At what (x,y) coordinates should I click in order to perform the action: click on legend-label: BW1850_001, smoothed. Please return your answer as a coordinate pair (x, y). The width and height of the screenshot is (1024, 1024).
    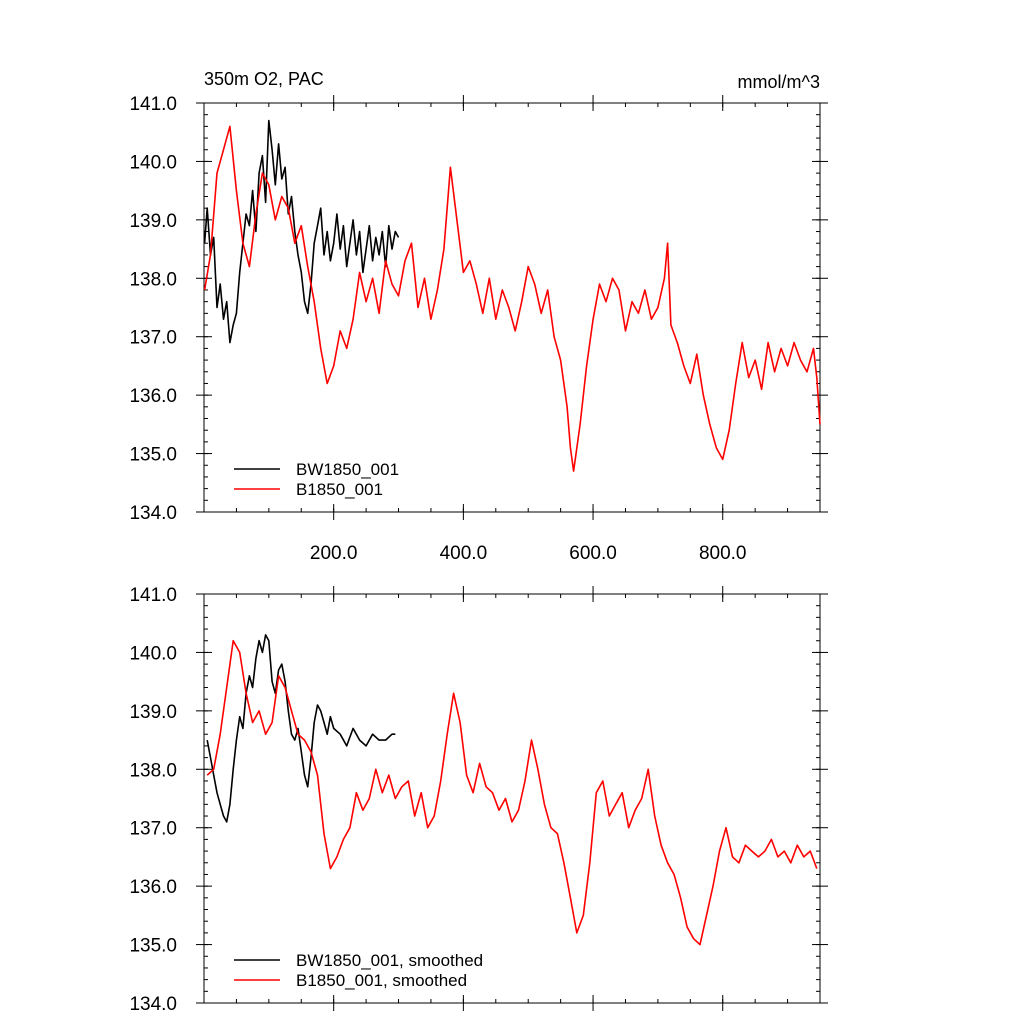
    Looking at the image, I should click on (389, 960).